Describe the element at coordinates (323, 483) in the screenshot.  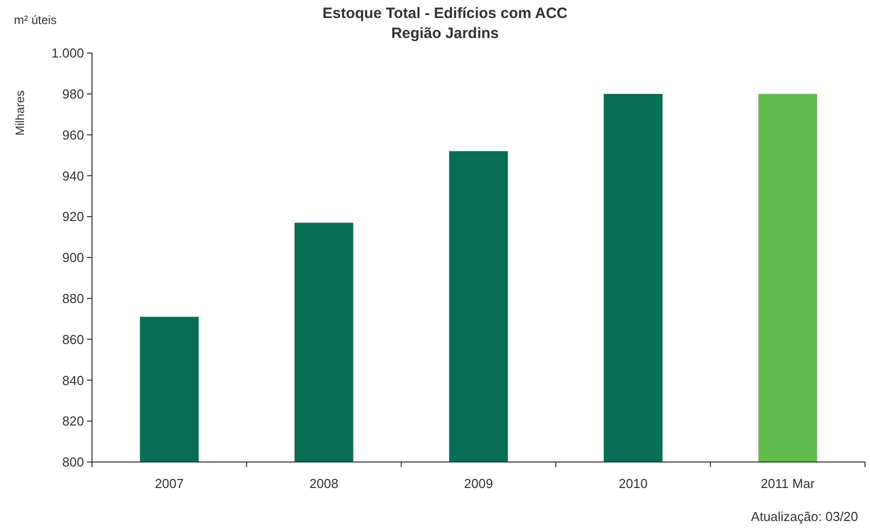
I see `x-tick-label: 2008` at that location.